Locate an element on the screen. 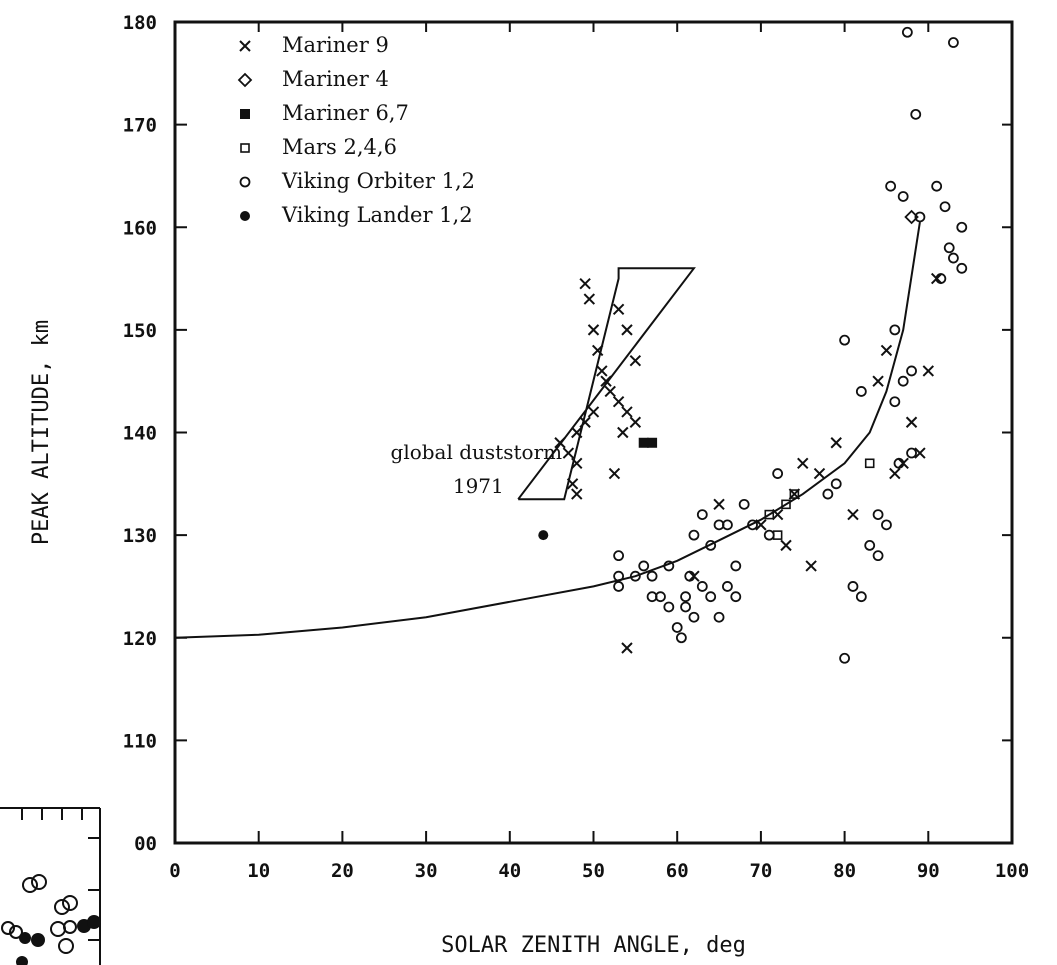 This screenshot has height=965, width=1057. legend-label: Mariner 4 is located at coordinates (335, 79).